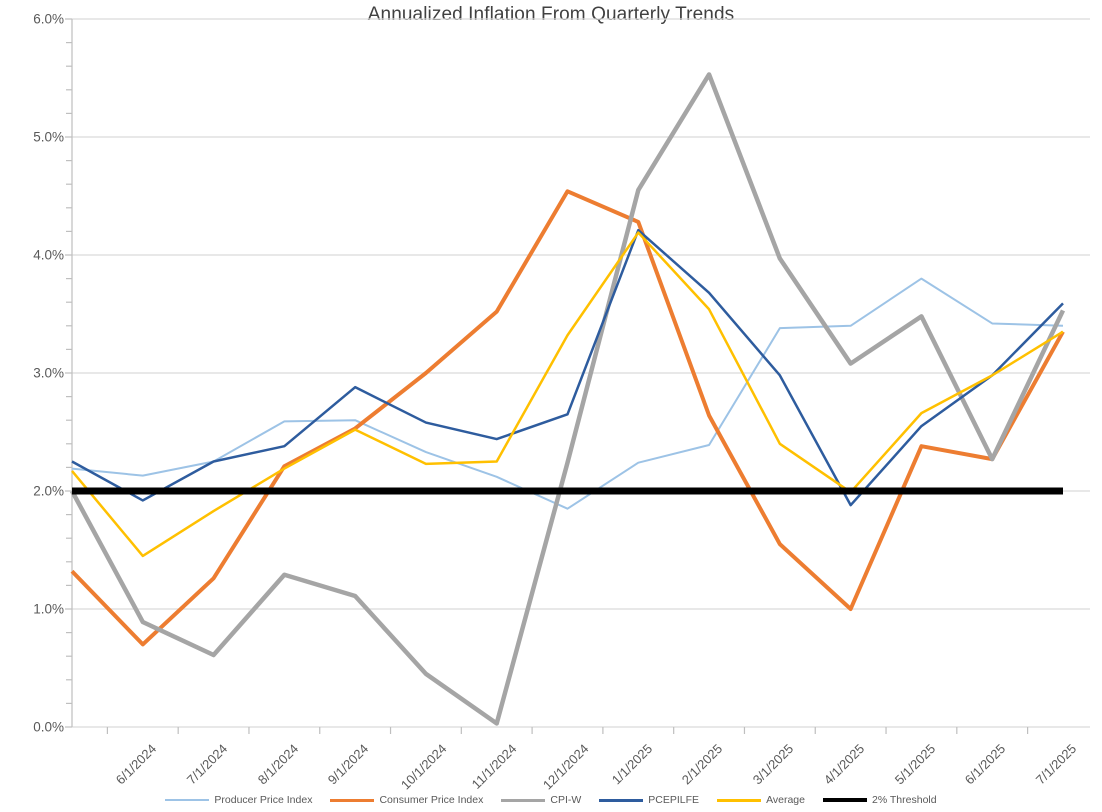 The height and width of the screenshot is (812, 1102). What do you see at coordinates (494, 766) in the screenshot?
I see `x-axis-tick-label: 11/1/2024` at bounding box center [494, 766].